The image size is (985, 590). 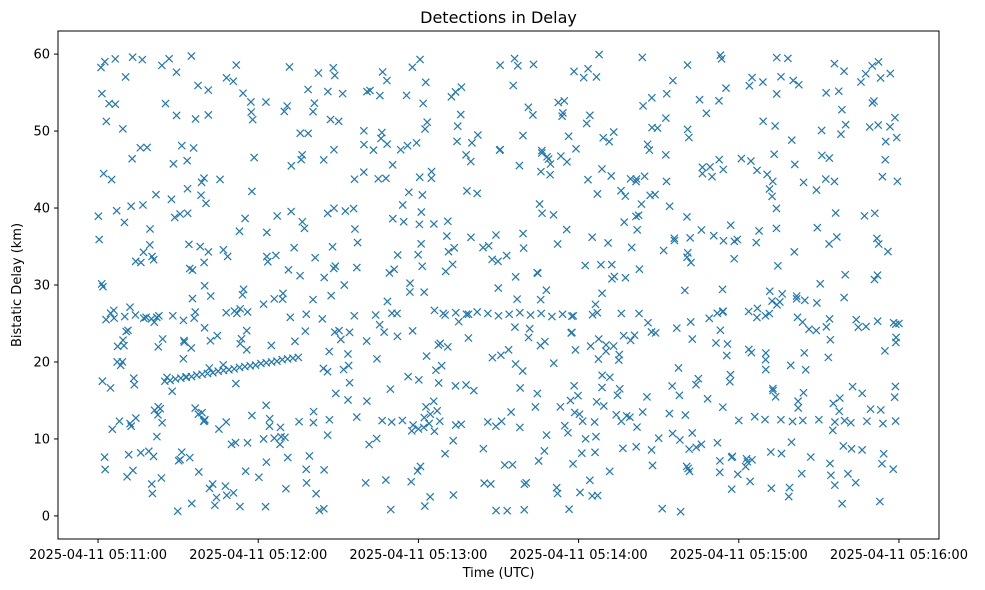 I want to click on y-tick-label: 40, so click(x=41, y=209).